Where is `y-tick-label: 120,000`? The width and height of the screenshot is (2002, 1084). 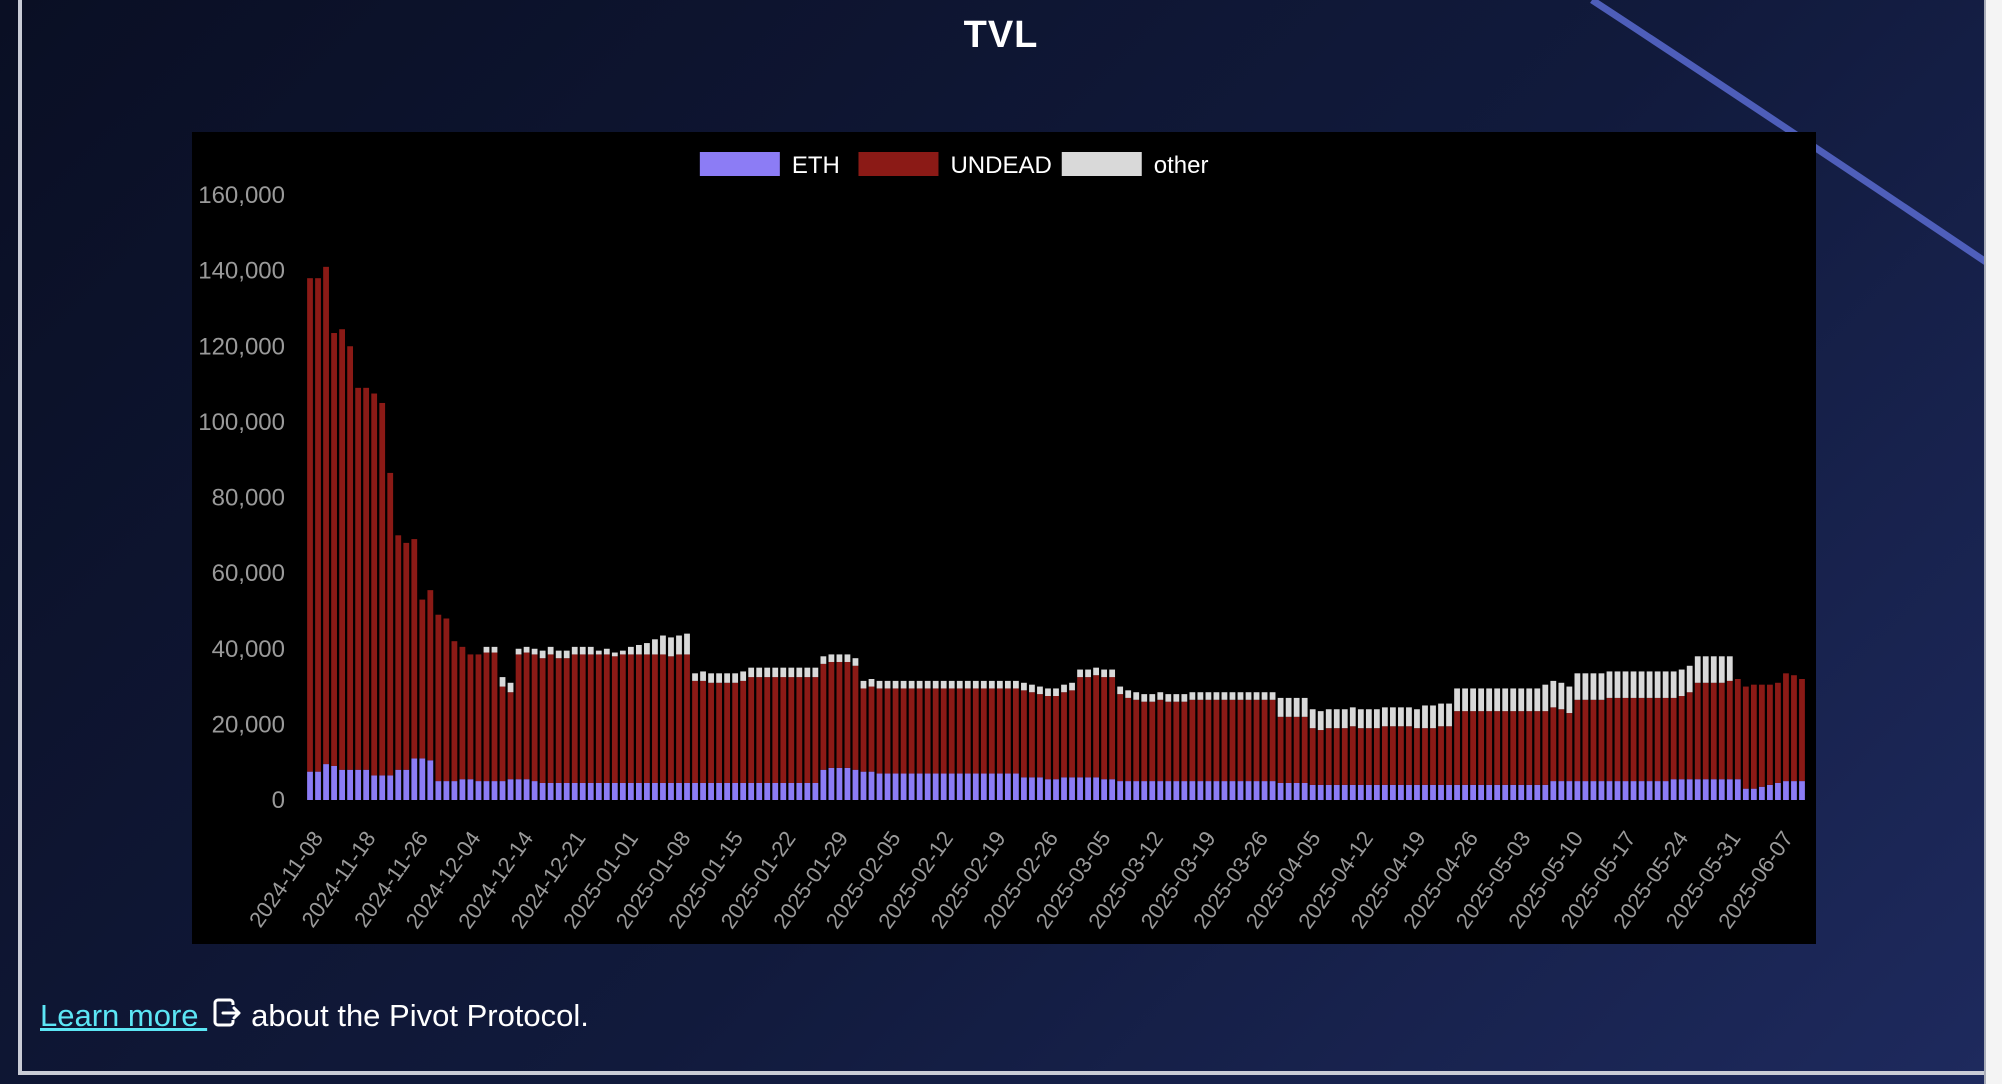
y-tick-label: 120,000 is located at coordinates (241, 346).